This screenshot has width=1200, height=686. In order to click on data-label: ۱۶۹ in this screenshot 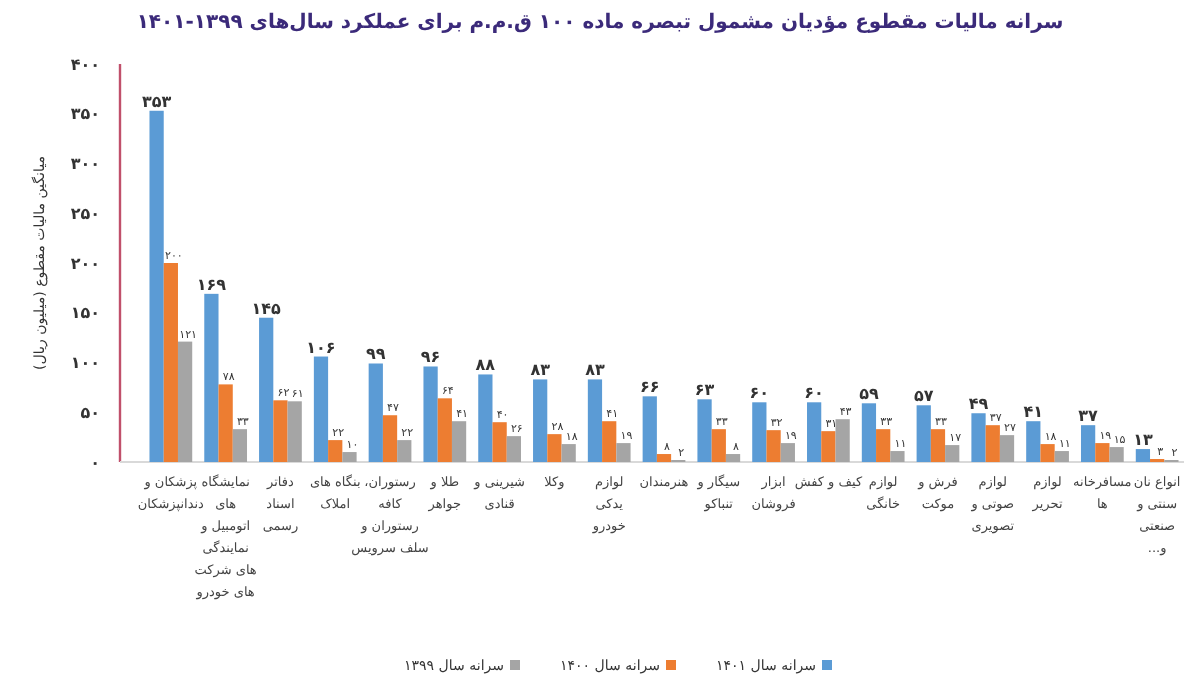, I will do `click(211, 284)`.